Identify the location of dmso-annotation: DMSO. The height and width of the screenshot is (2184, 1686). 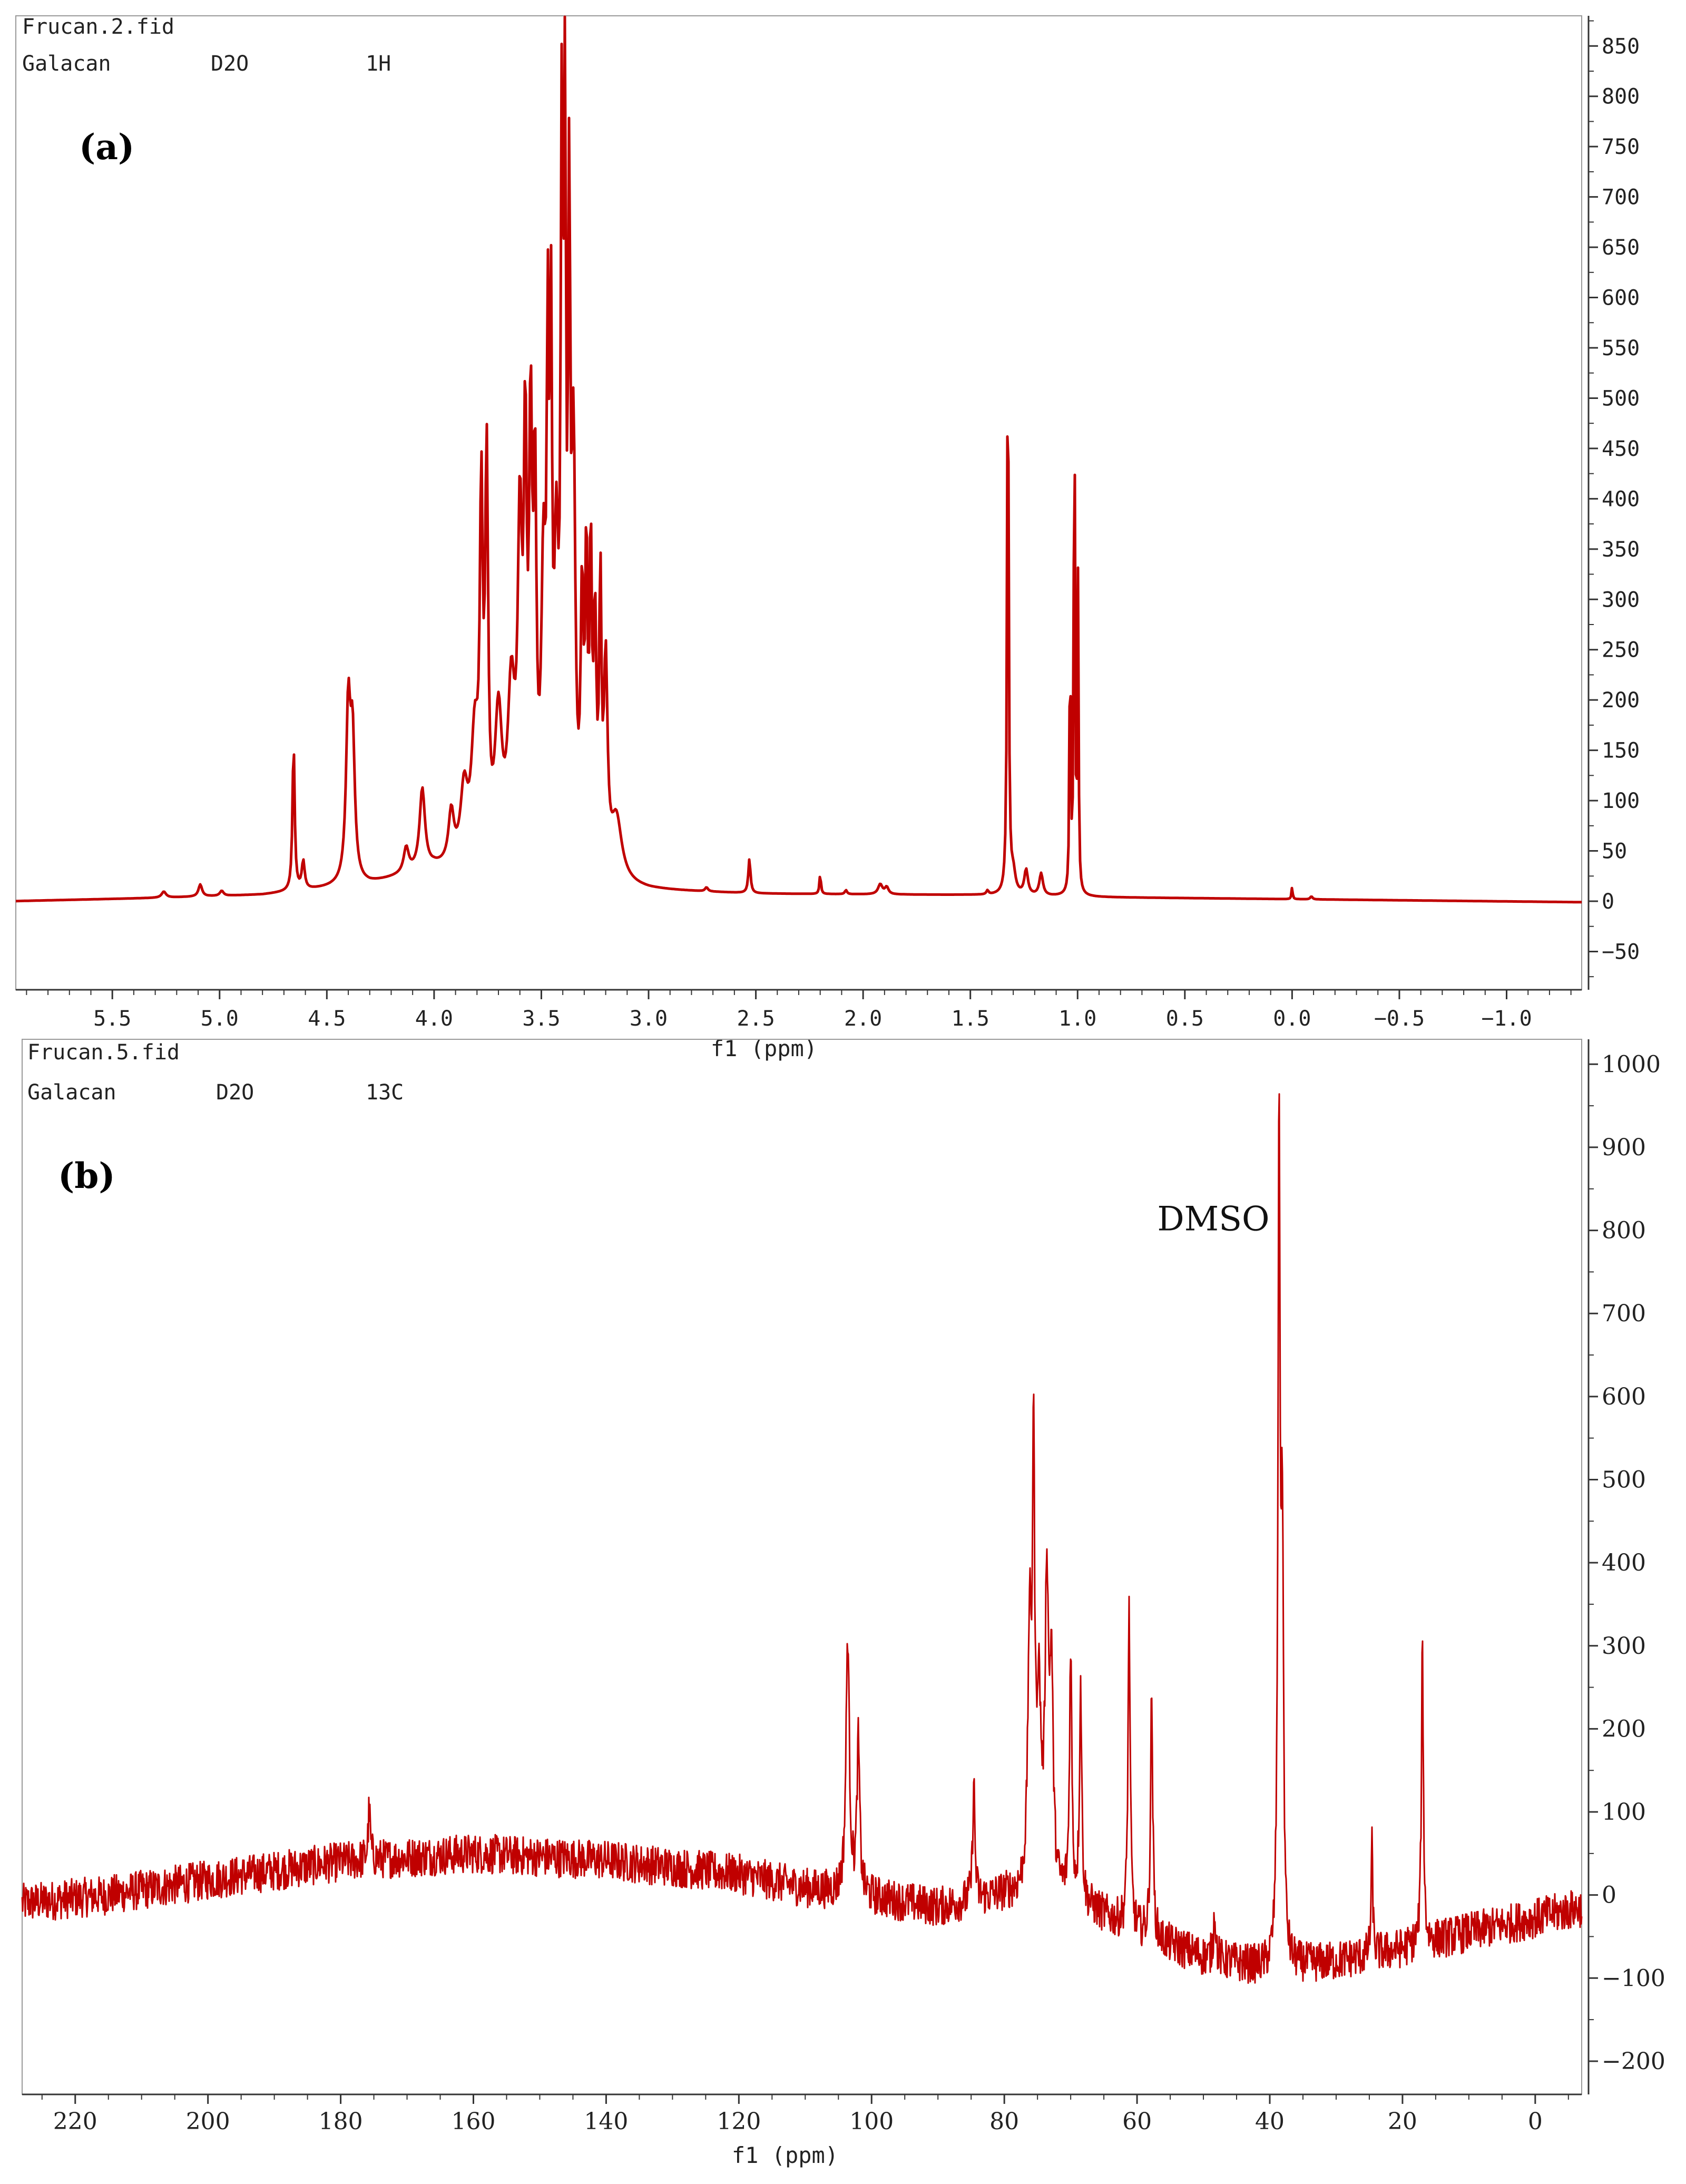
(1213, 1219).